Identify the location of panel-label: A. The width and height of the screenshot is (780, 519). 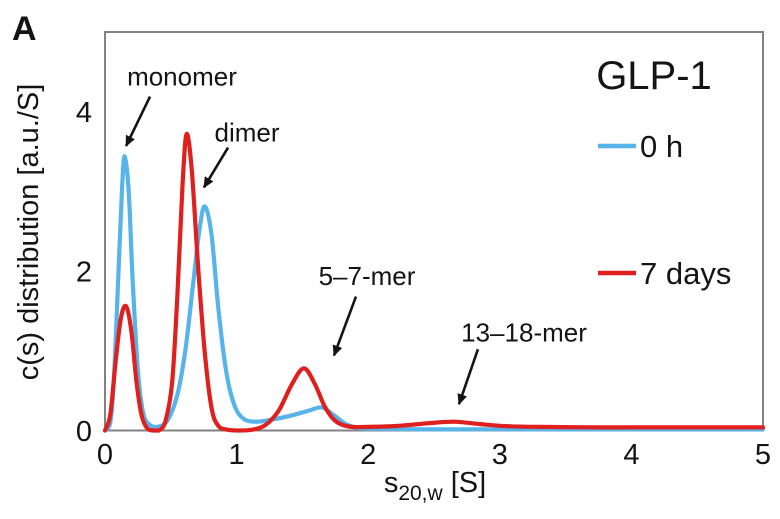
(24, 29).